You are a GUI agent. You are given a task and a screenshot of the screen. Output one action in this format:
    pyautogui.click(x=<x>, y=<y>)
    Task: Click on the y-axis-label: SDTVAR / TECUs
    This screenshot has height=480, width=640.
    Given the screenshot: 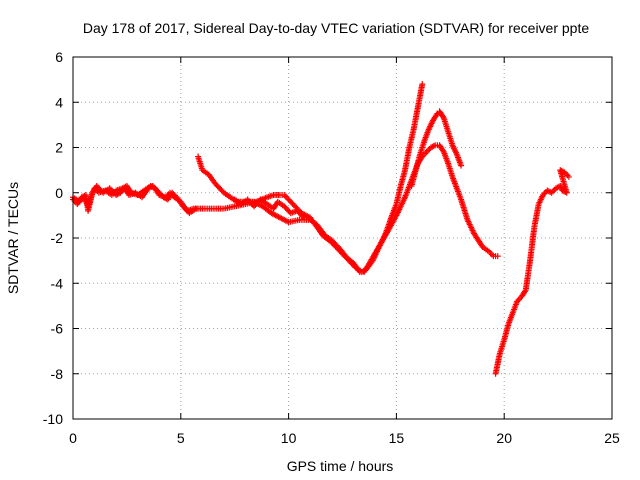 What is the action you would take?
    pyautogui.click(x=13, y=238)
    